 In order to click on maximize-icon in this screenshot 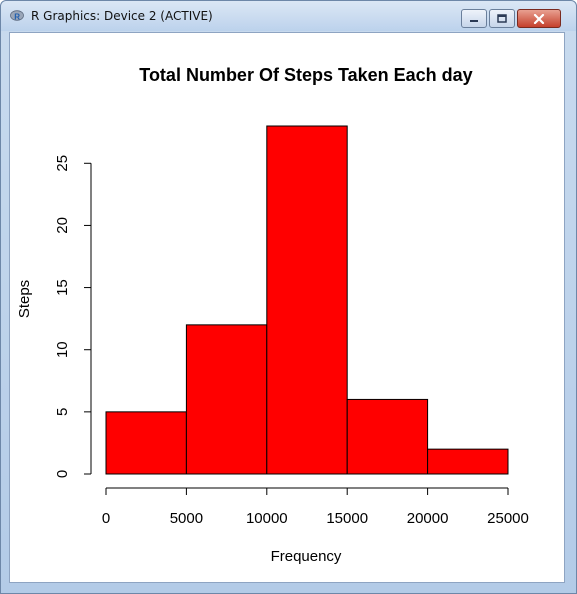, I will do `click(502, 18)`.